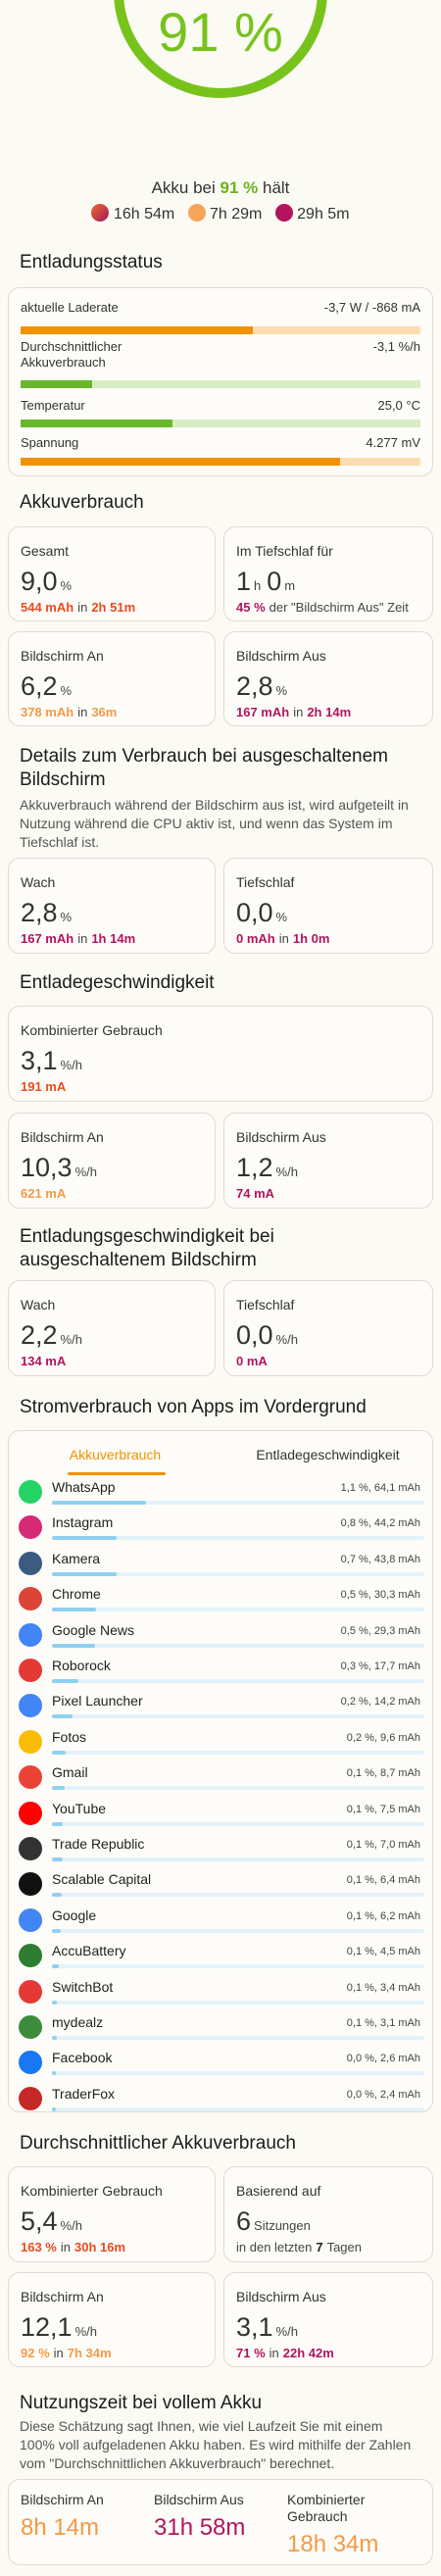 This screenshot has width=441, height=2576. Describe the element at coordinates (69, 1736) in the screenshot. I see `app-name: Fotos` at that location.